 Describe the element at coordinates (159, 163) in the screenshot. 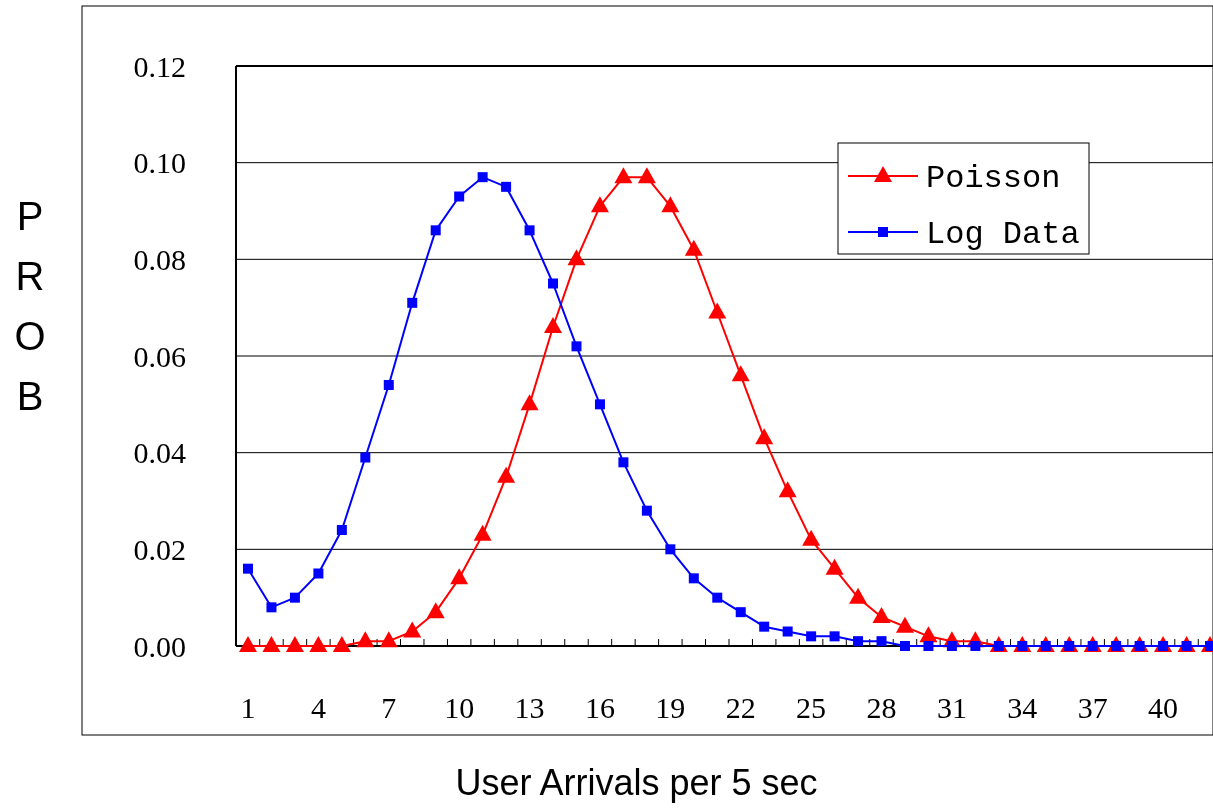

I see `y-tick-label: 0.10` at that location.